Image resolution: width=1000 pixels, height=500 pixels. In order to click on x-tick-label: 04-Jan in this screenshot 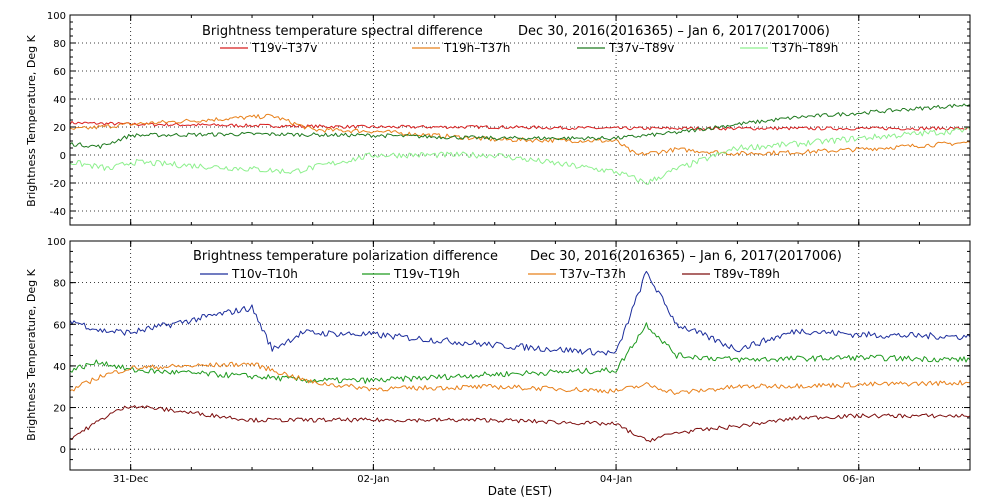, I will do `click(616, 479)`.